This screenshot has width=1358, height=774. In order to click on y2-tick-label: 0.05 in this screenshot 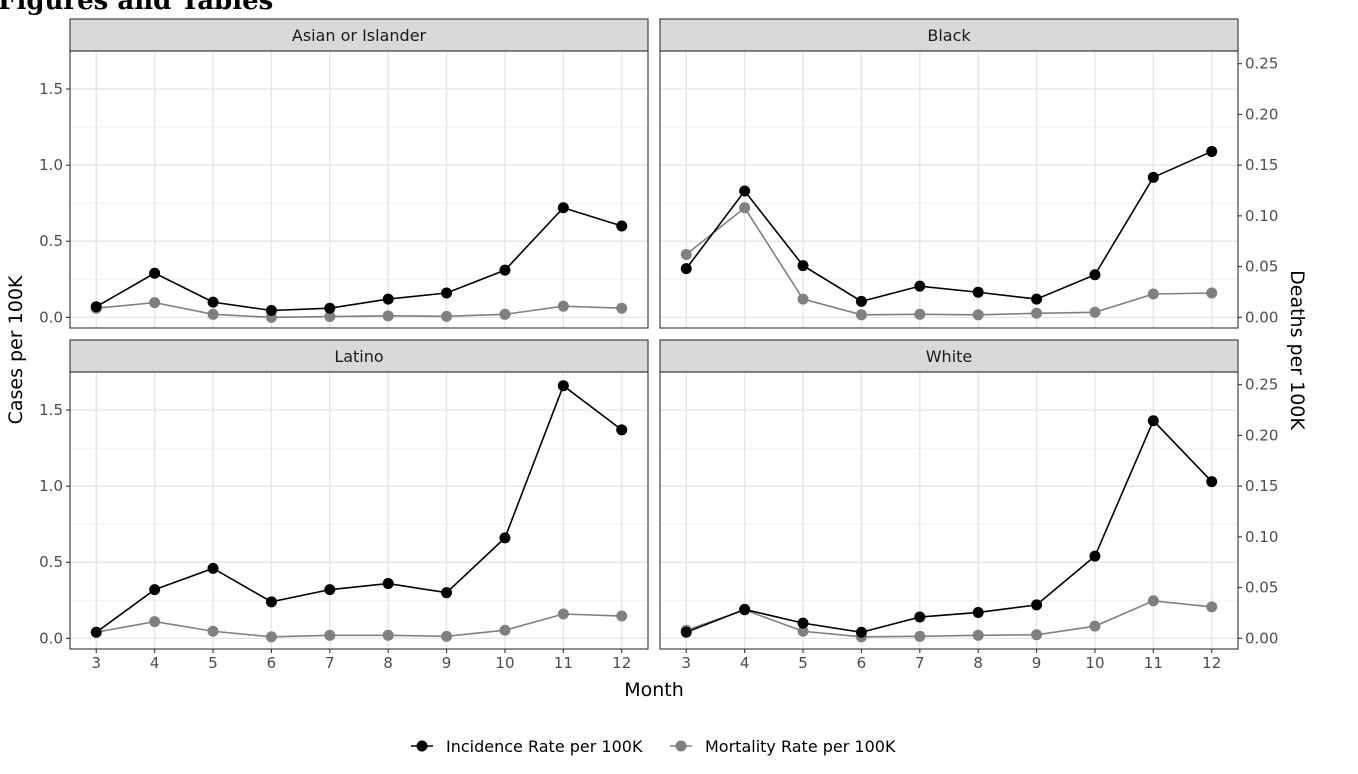, I will do `click(1261, 267)`.